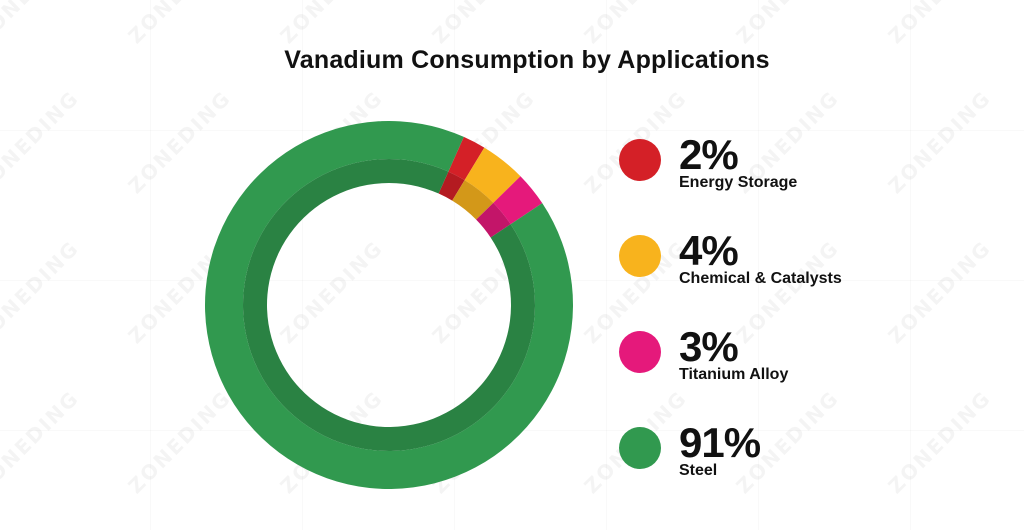 Image resolution: width=1024 pixels, height=530 pixels. I want to click on legend-percent: 2%, so click(709, 154).